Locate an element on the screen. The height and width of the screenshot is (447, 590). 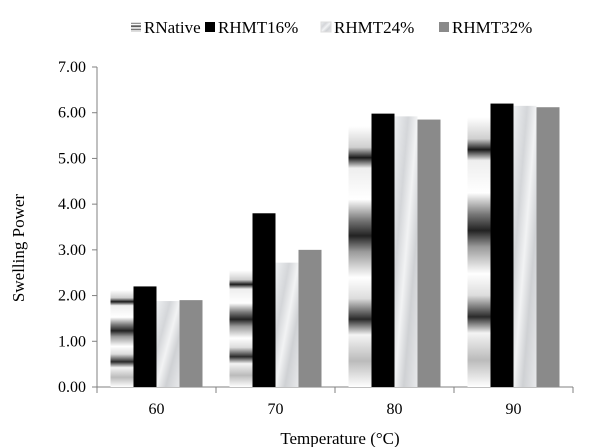
y-tick-label: 0.00 is located at coordinates (72, 387).